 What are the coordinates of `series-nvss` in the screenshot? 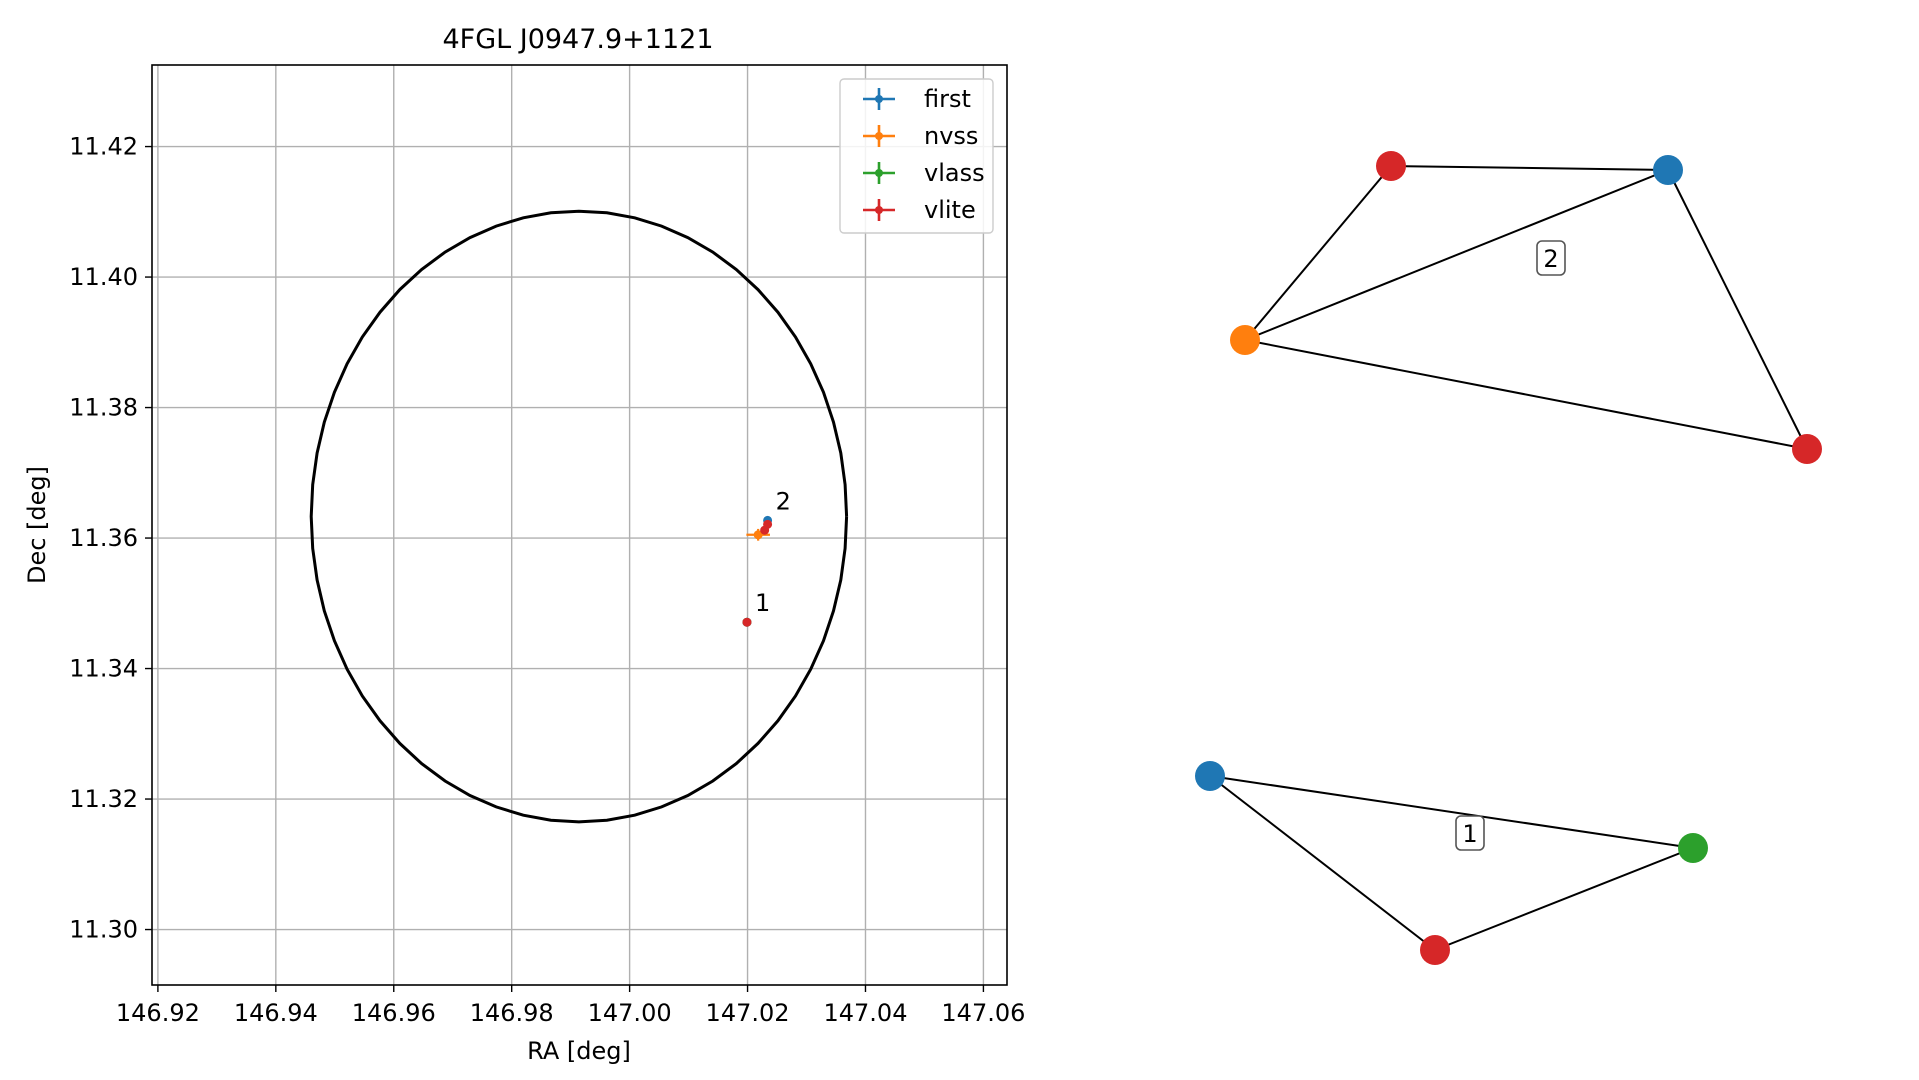 It's located at (758, 534).